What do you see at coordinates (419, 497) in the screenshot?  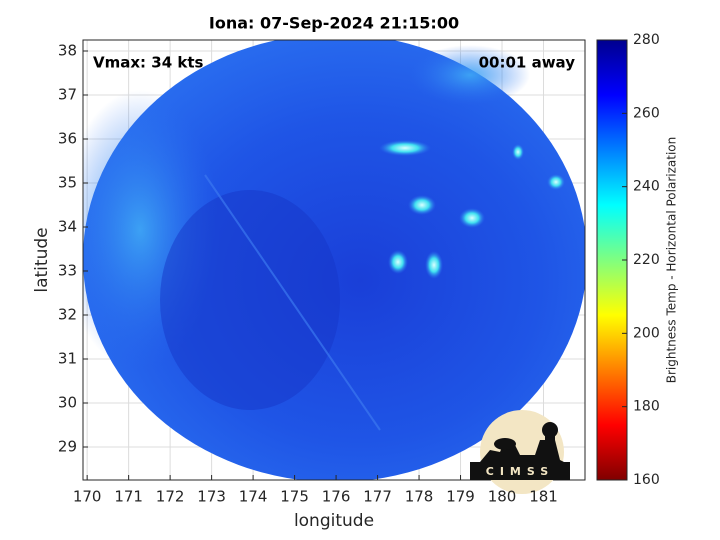 I see `x-tick-label: 178` at bounding box center [419, 497].